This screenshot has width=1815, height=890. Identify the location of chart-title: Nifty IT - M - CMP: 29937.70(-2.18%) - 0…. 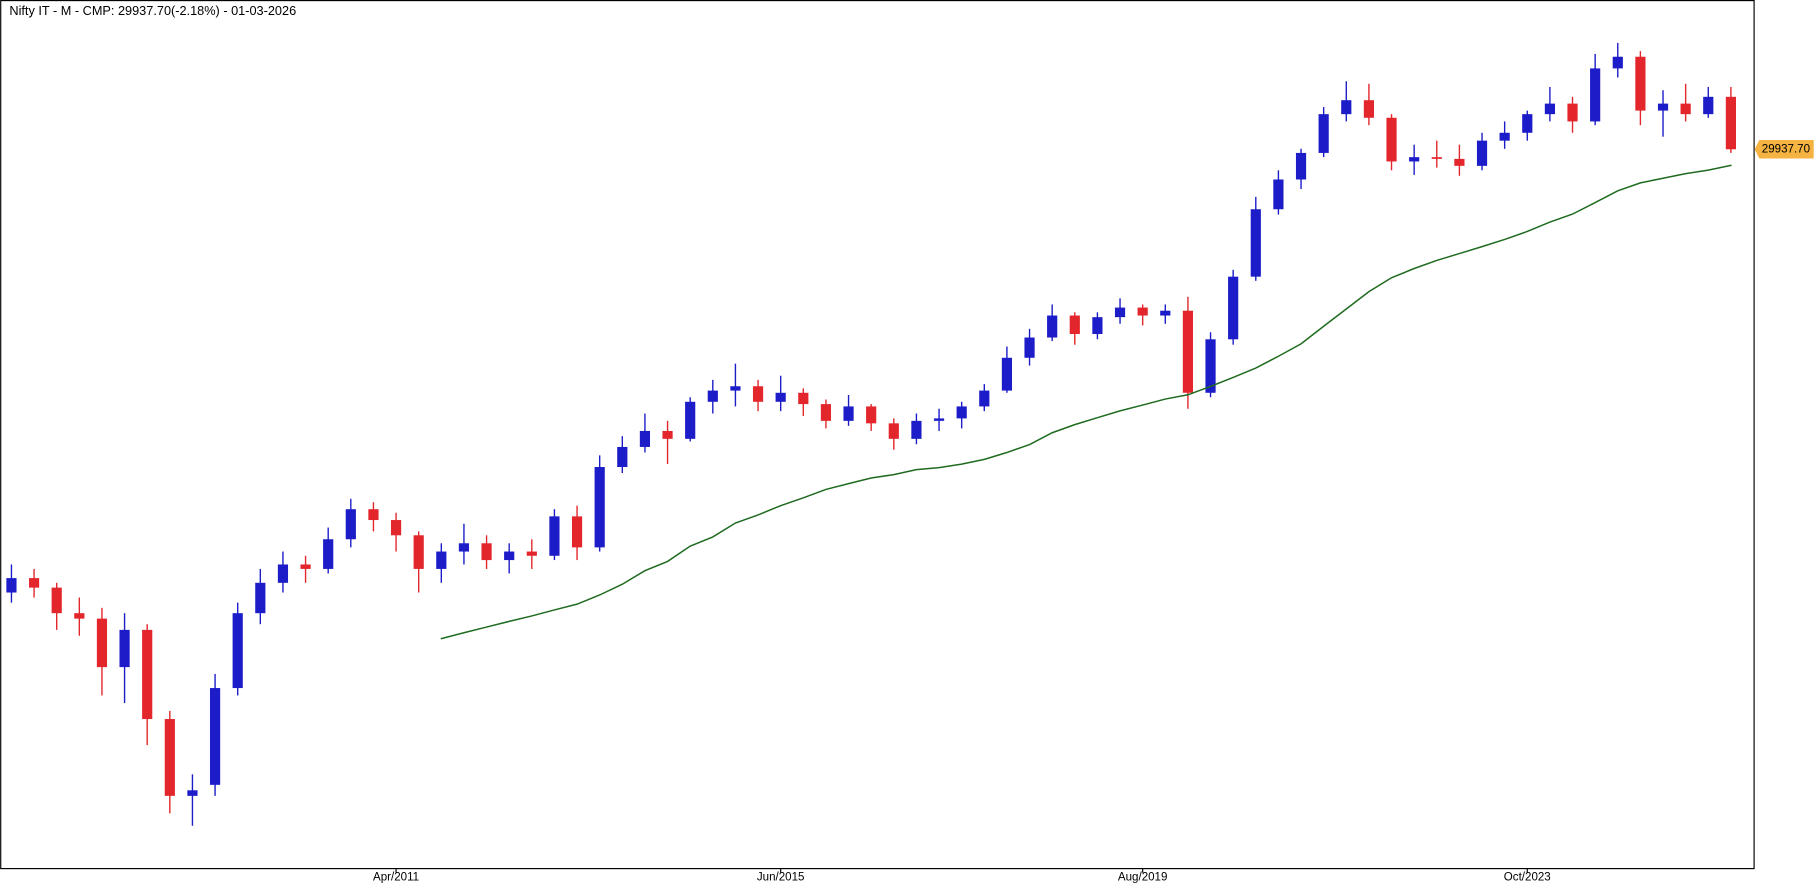
(152, 10).